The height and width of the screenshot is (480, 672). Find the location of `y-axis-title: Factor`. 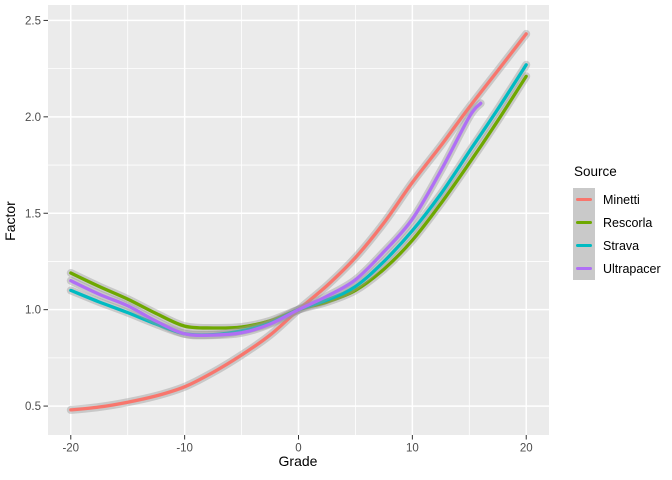

y-axis-title: Factor is located at coordinates (10, 221).